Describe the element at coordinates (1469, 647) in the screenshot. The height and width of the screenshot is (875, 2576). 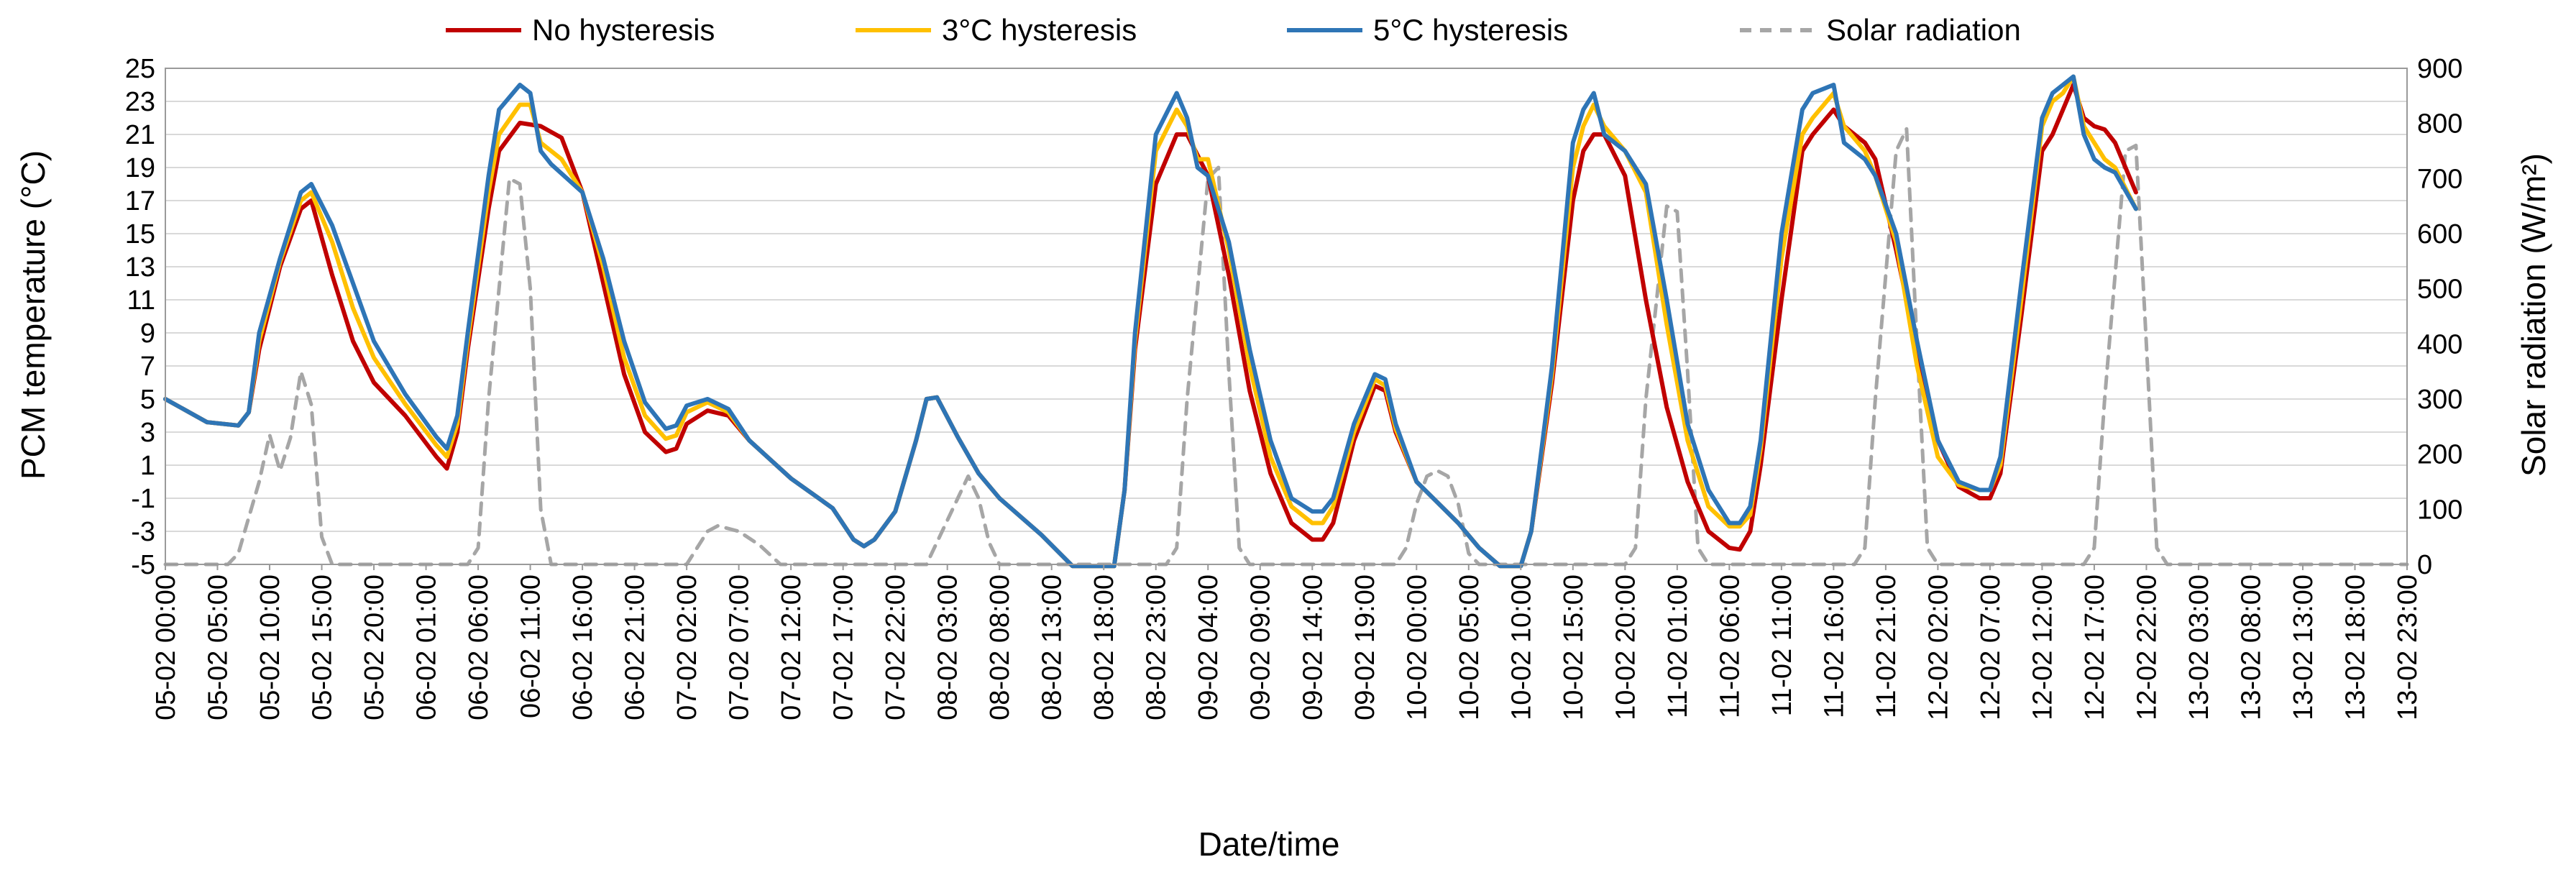
I see `x-tick-label: 10-02 05:00` at that location.